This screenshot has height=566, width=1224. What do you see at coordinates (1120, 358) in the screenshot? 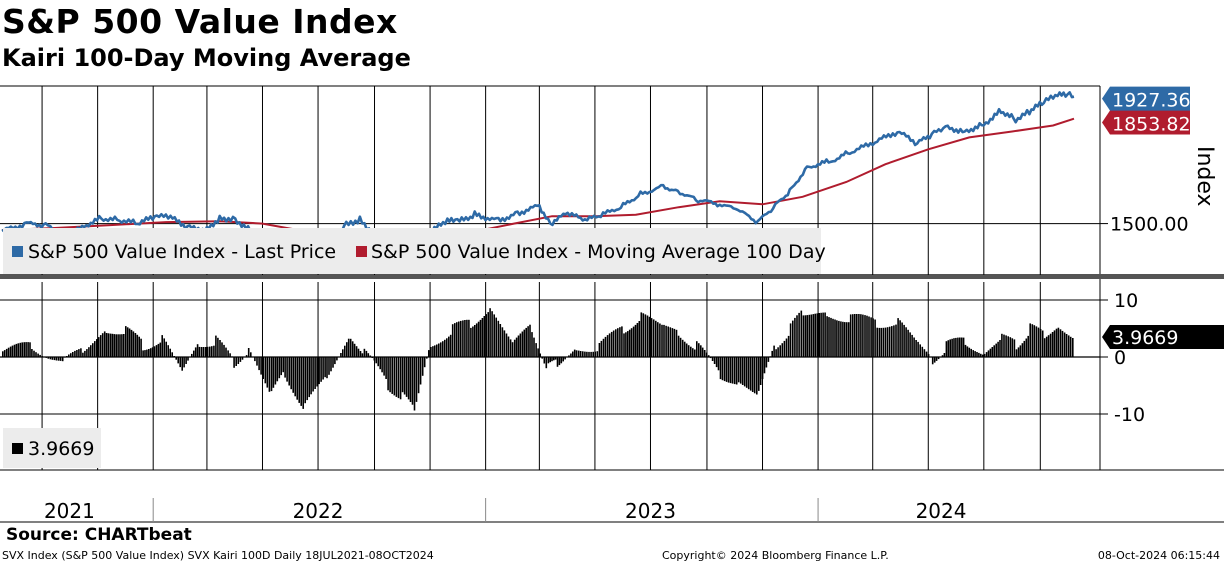
I see `y-tick-label: 0` at bounding box center [1120, 358].